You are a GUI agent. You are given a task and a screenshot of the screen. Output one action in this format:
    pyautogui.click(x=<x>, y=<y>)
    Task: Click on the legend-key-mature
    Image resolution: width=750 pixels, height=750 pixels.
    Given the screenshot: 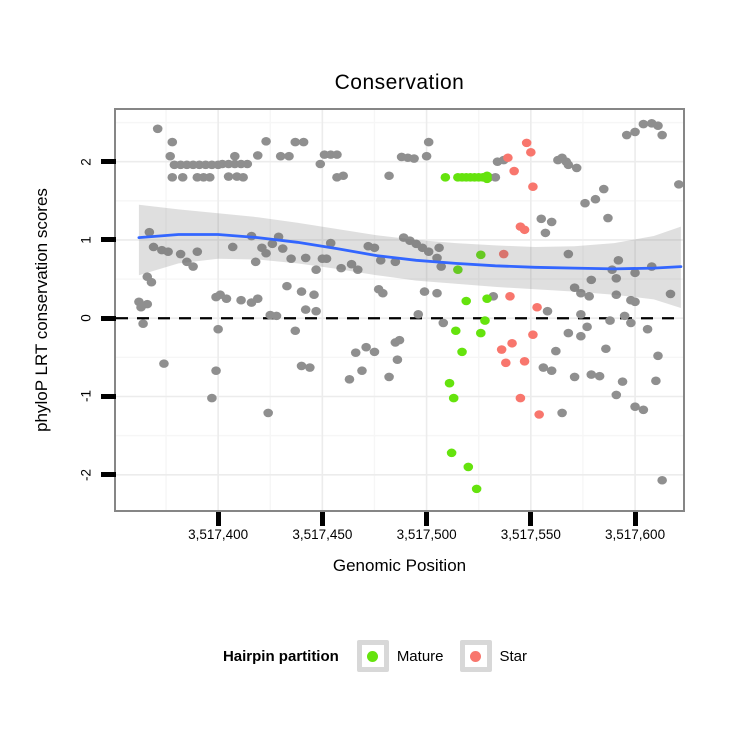 What is the action you would take?
    pyautogui.click(x=372, y=656)
    